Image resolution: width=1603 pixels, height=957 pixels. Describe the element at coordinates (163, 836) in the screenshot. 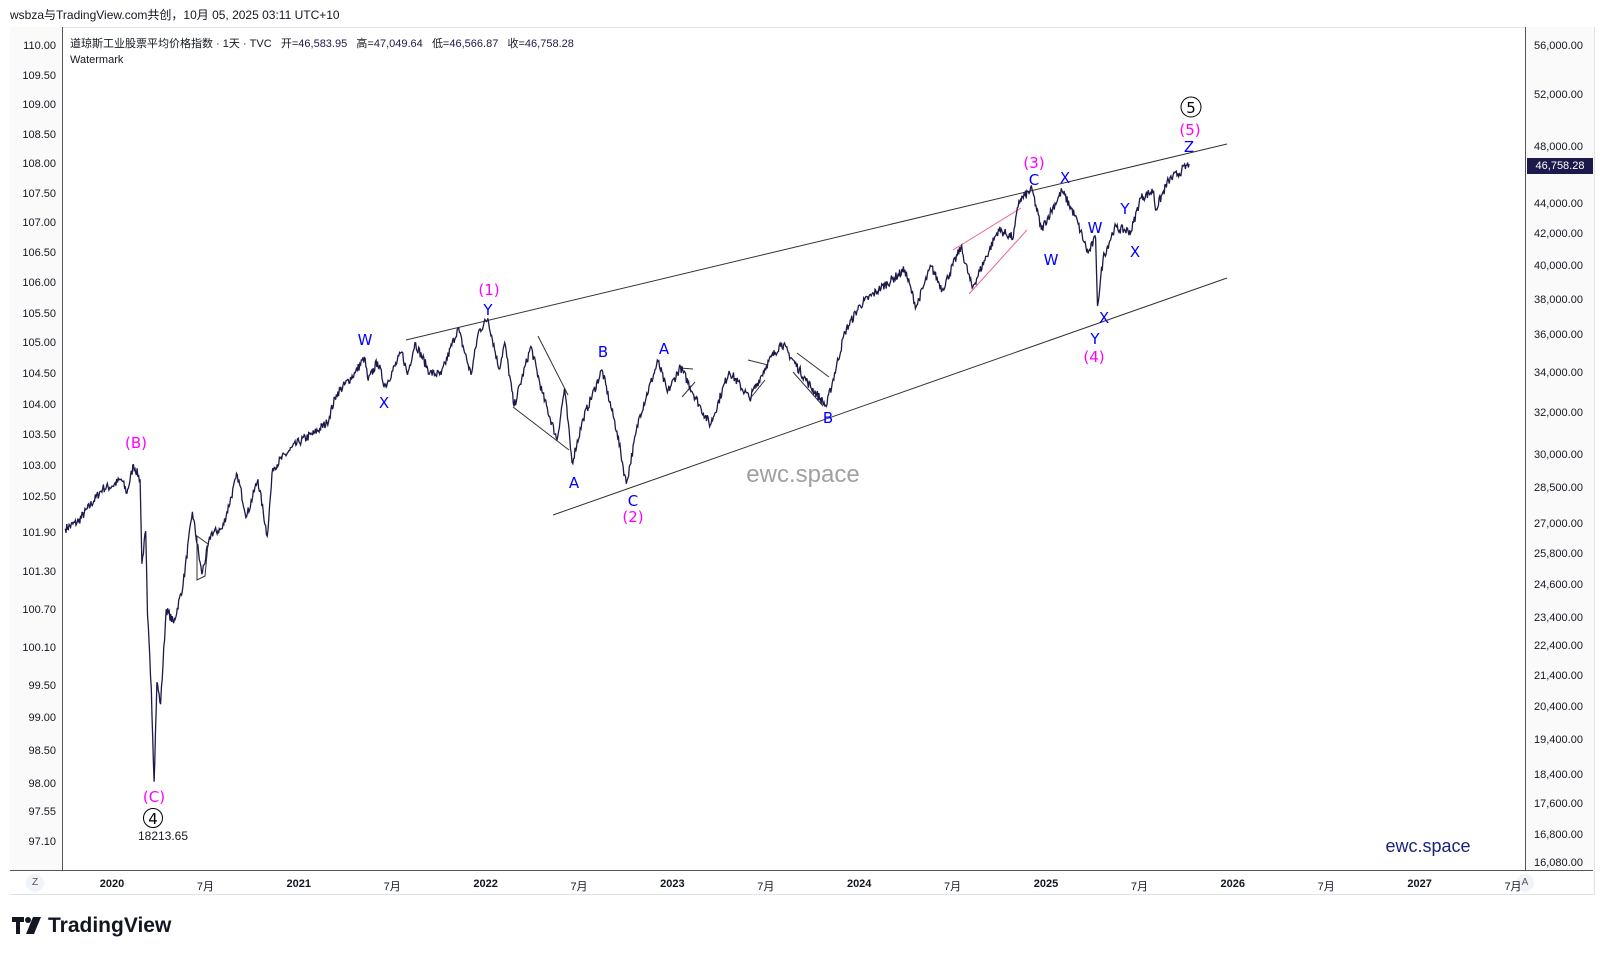

I see `low-price-annotation: 18213.65` at that location.